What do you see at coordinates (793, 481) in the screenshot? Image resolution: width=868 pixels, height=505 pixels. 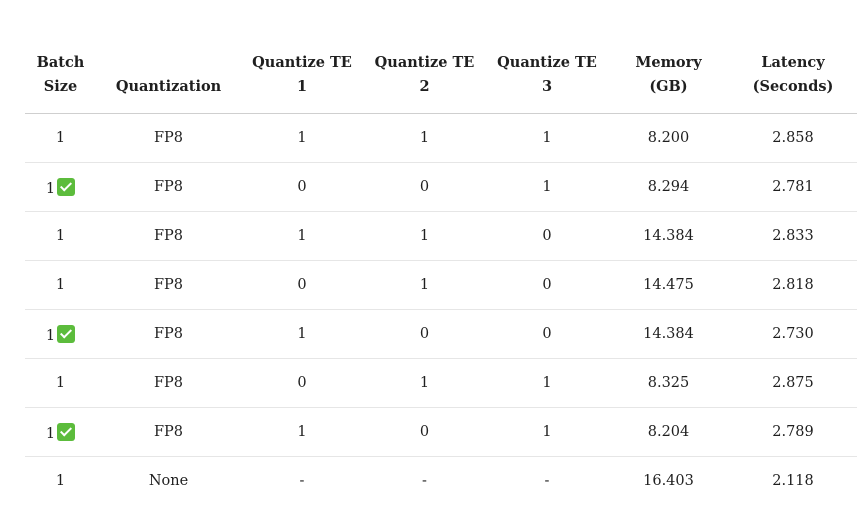 I see `cell-latency: 2.118` at bounding box center [793, 481].